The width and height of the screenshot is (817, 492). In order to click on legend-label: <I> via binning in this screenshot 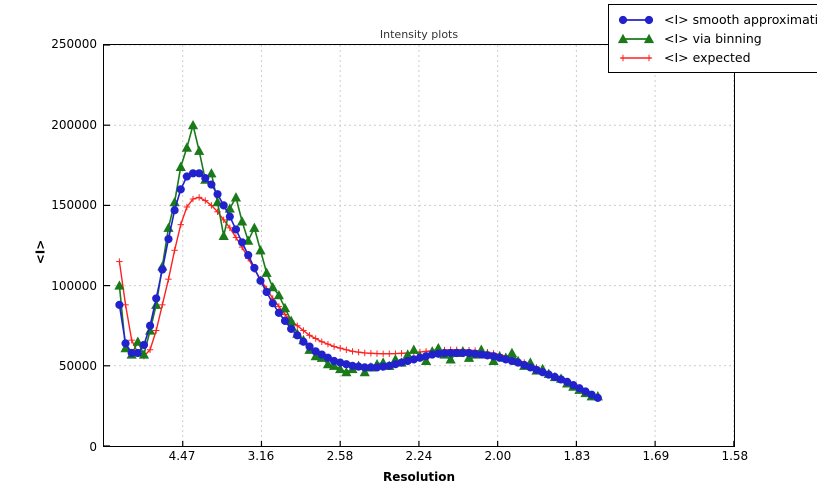, I will do `click(713, 38)`.